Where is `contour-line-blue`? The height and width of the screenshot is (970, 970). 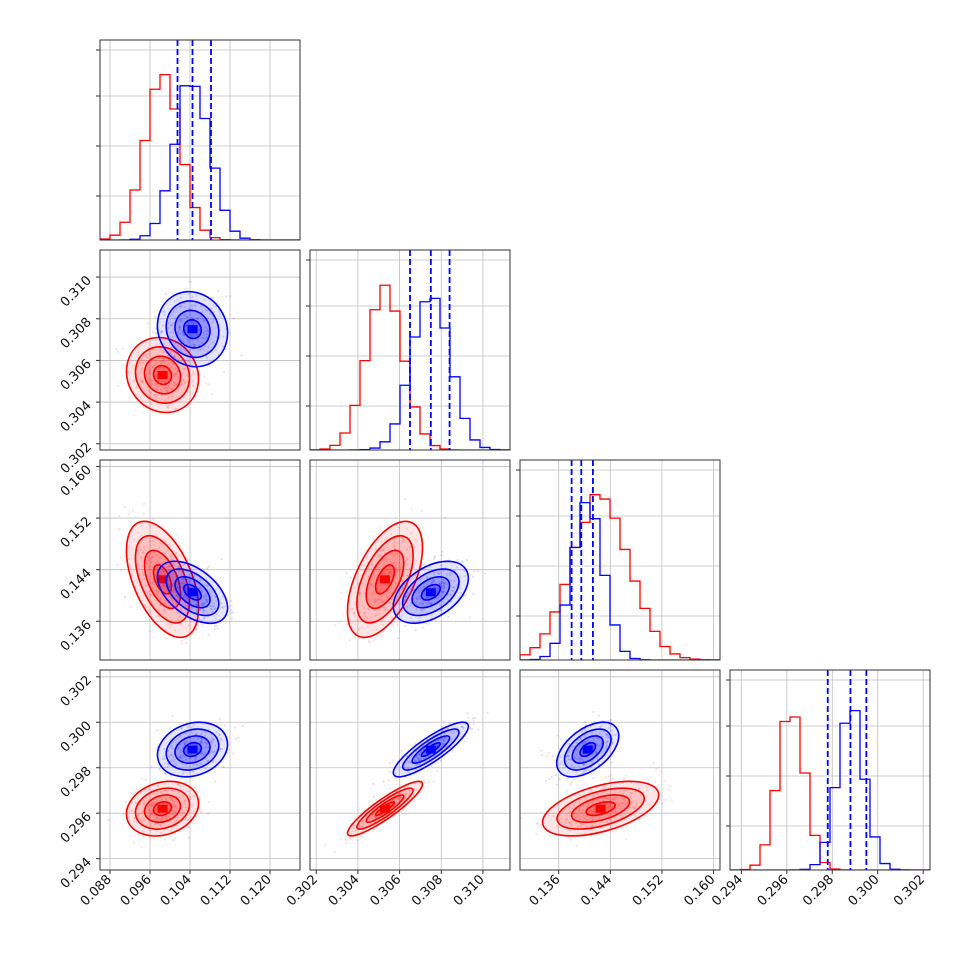 contour-line-blue is located at coordinates (431, 749).